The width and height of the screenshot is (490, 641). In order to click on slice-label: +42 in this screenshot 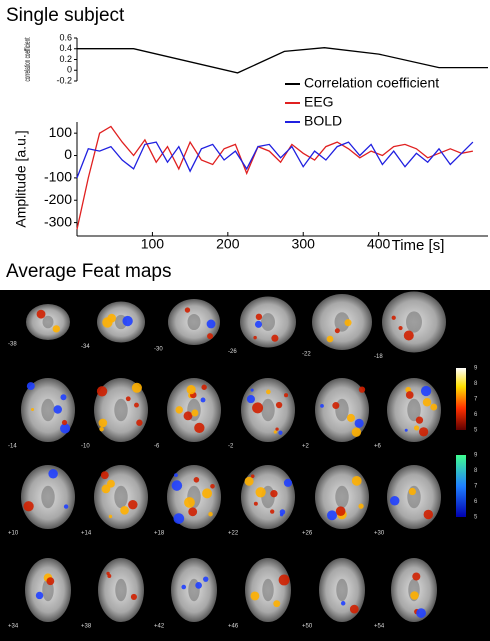, I will do `click(159, 627)`.